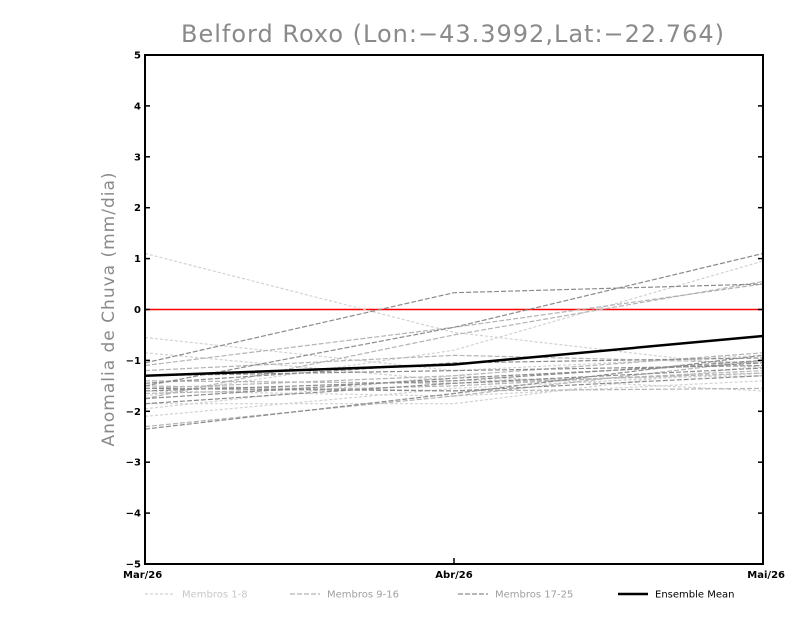  Describe the element at coordinates (133, 412) in the screenshot. I see `y-tick-label: −2` at that location.